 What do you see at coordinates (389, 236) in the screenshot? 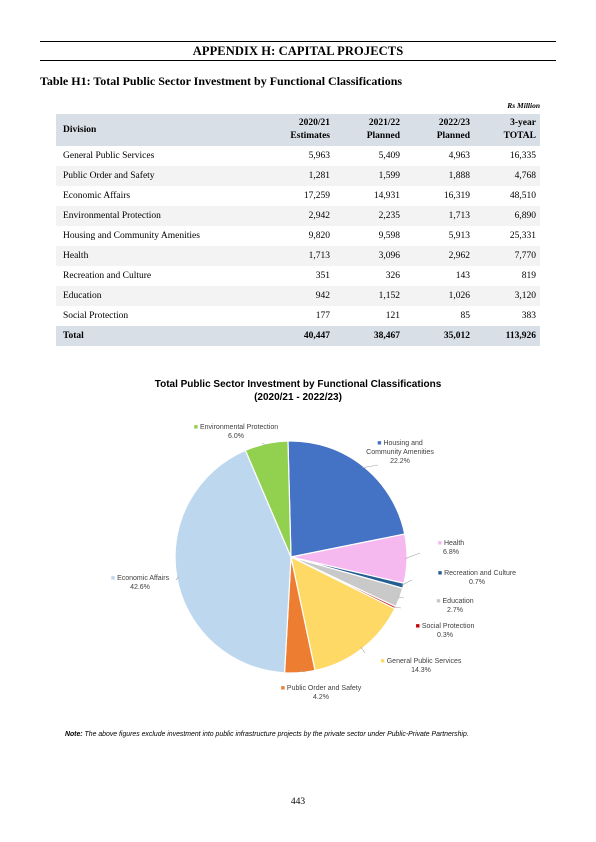
I see `cell-2021-22: 9,598` at bounding box center [389, 236].